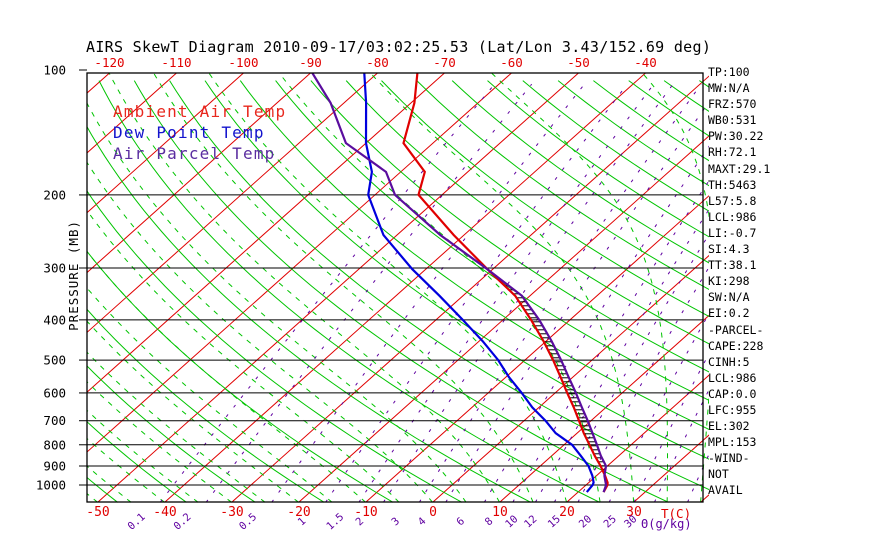  I want to click on panel-line: TT:38.1, so click(732, 265).